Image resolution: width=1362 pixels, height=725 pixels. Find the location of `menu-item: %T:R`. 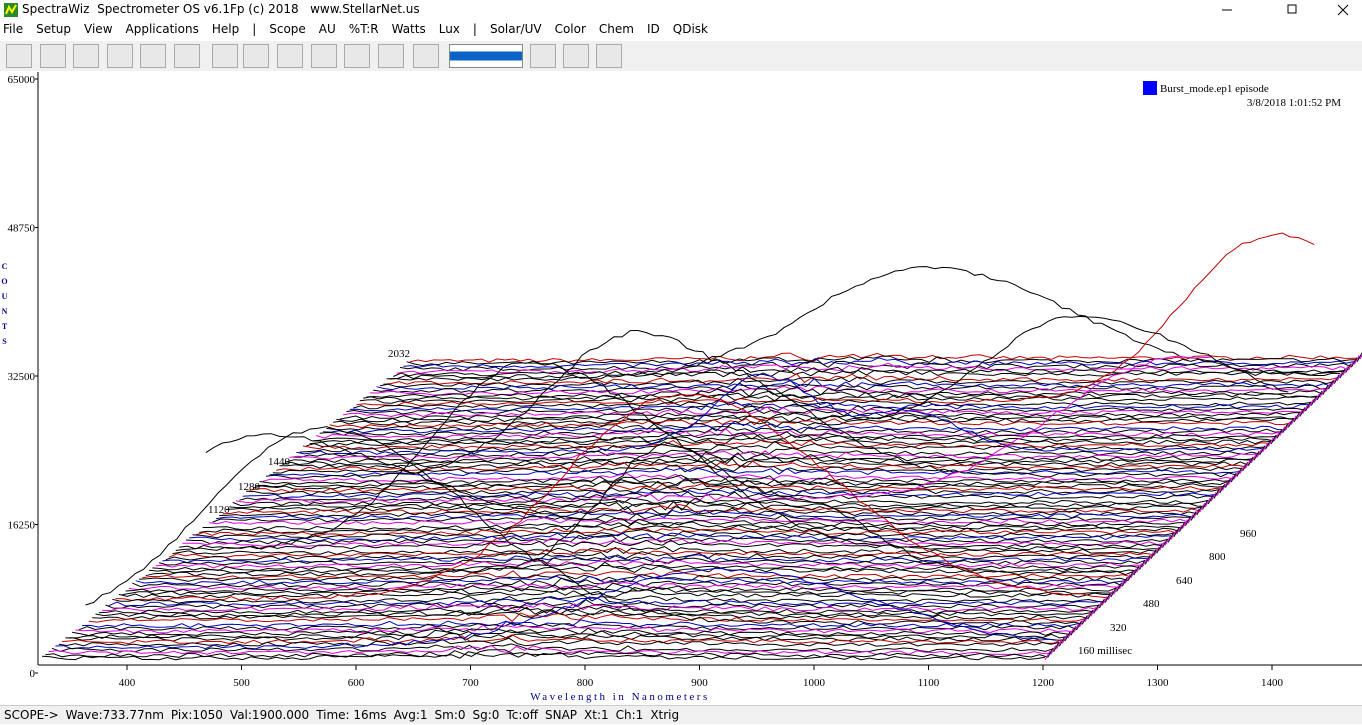

menu-item: %T:R is located at coordinates (363, 29).